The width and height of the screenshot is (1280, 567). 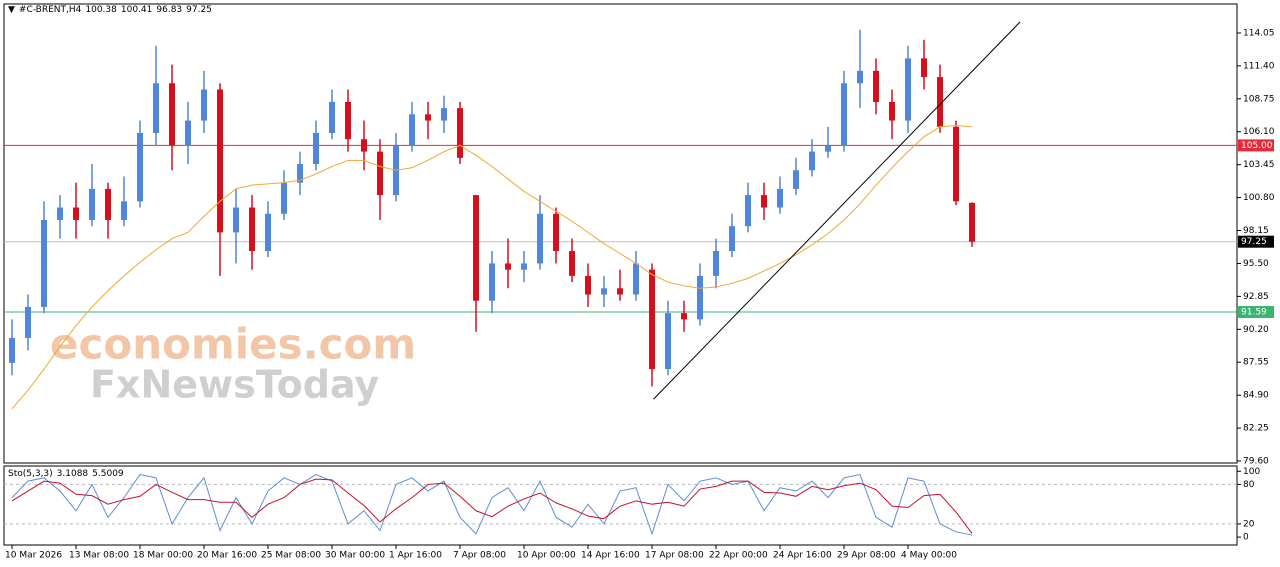 I want to click on y-tick-label: 103.45, so click(x=1259, y=165).